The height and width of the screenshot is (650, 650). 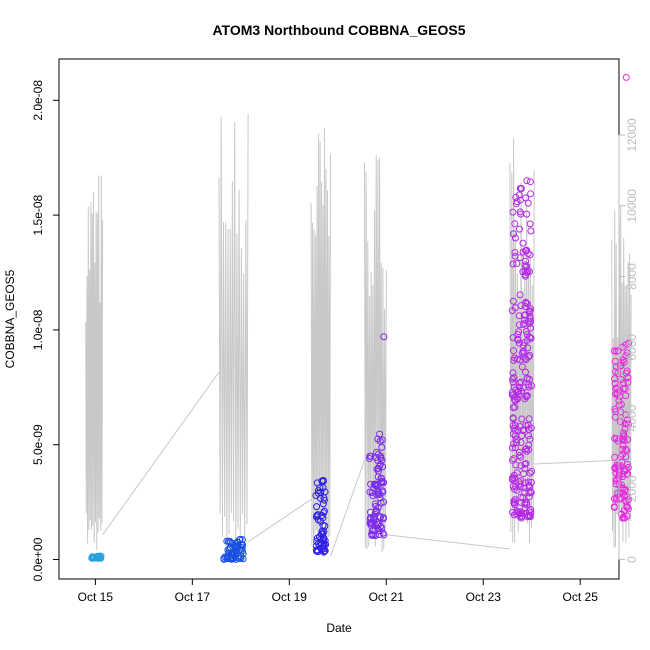 I want to click on y-tick-label: 1.5e-08, so click(x=38, y=214).